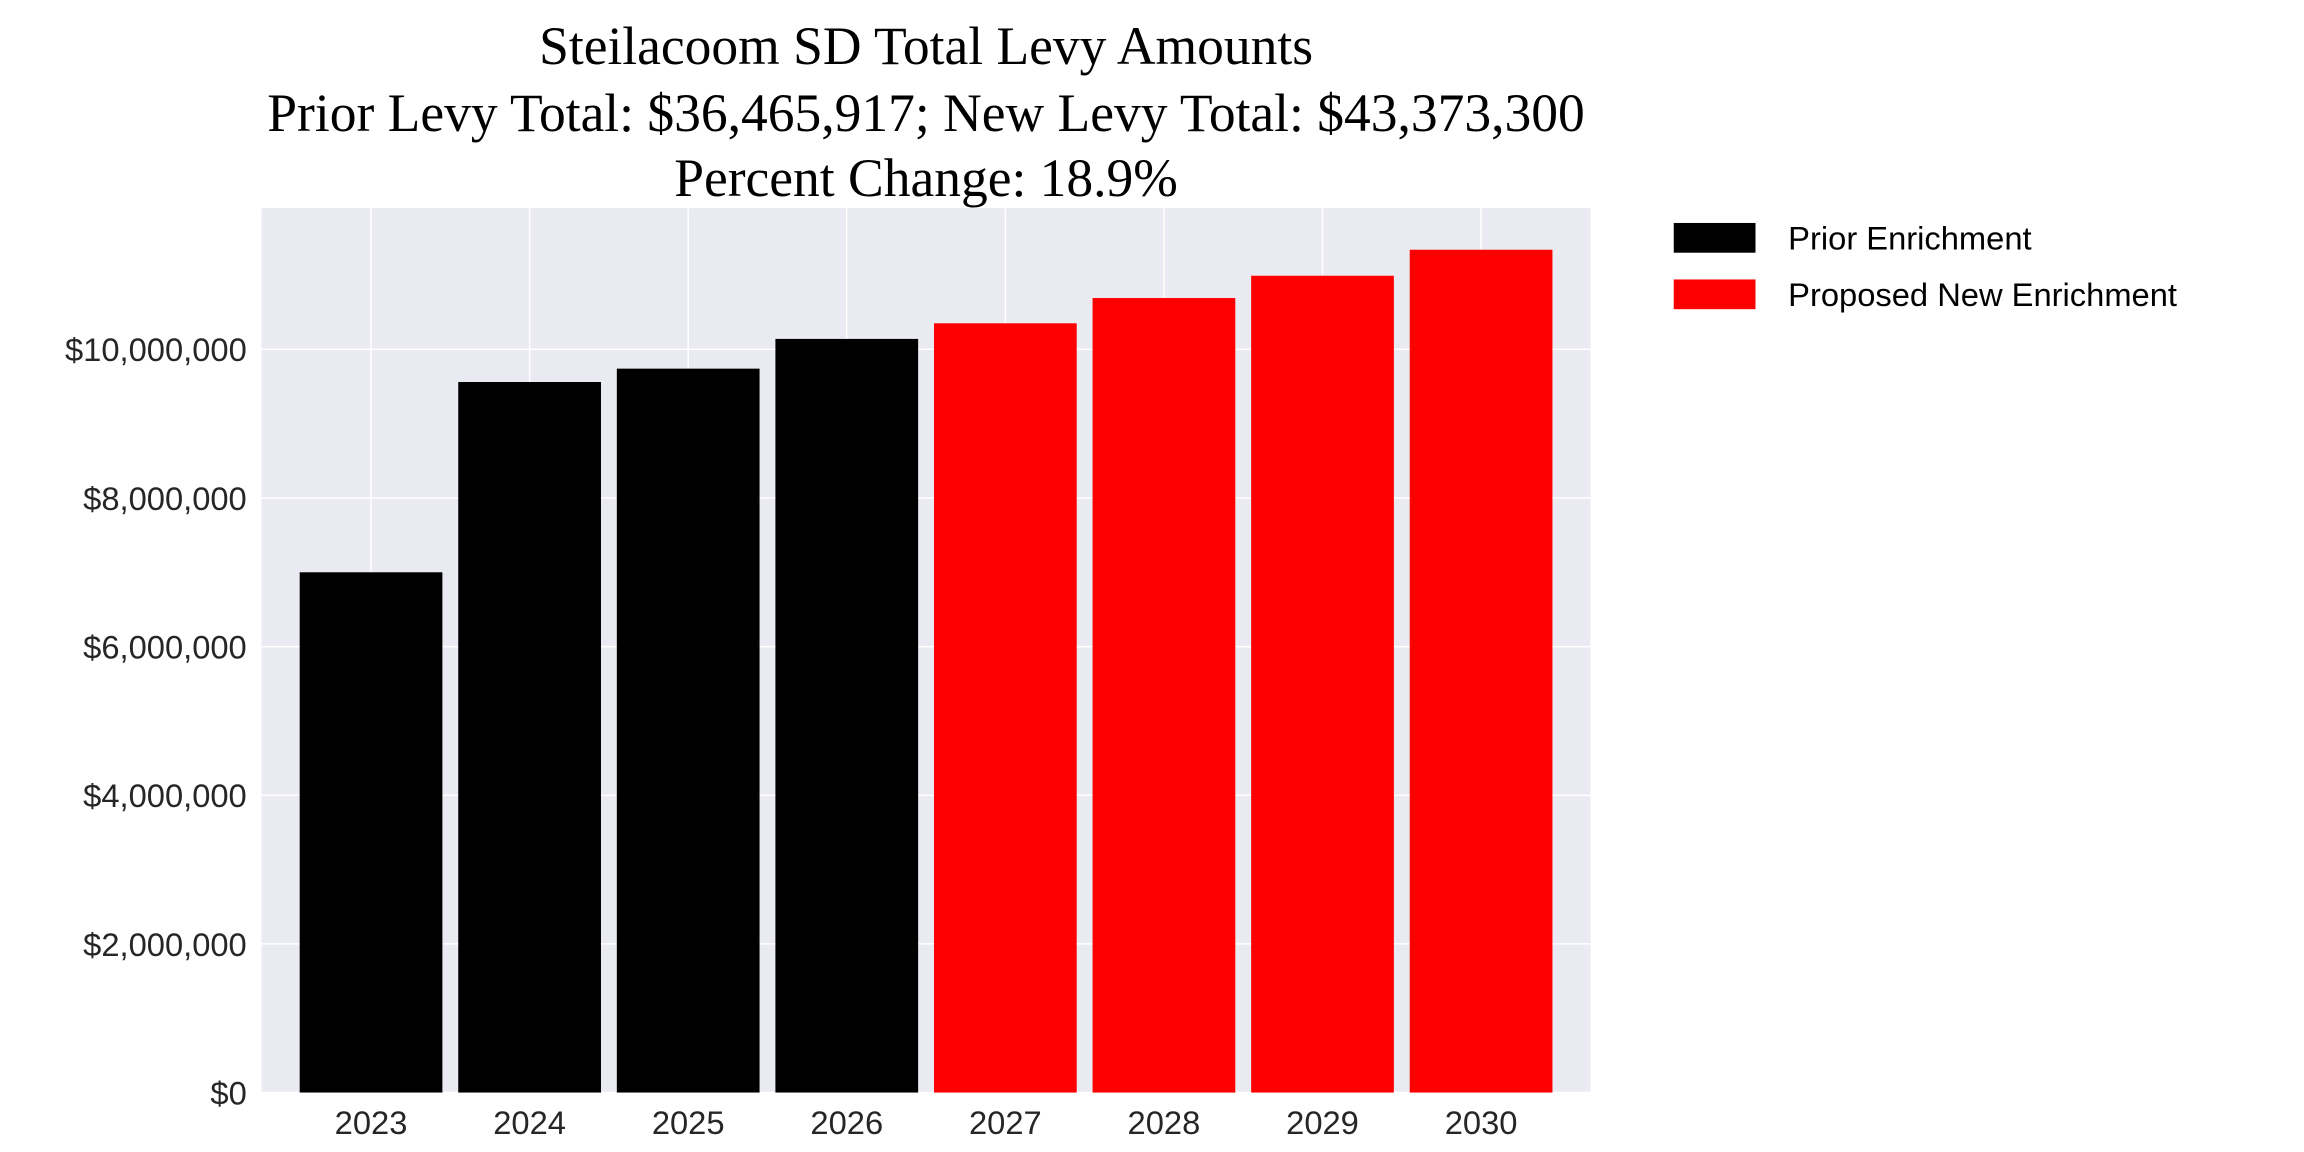 The height and width of the screenshot is (1152, 2304). I want to click on x-tick-label: 2028, so click(1164, 1122).